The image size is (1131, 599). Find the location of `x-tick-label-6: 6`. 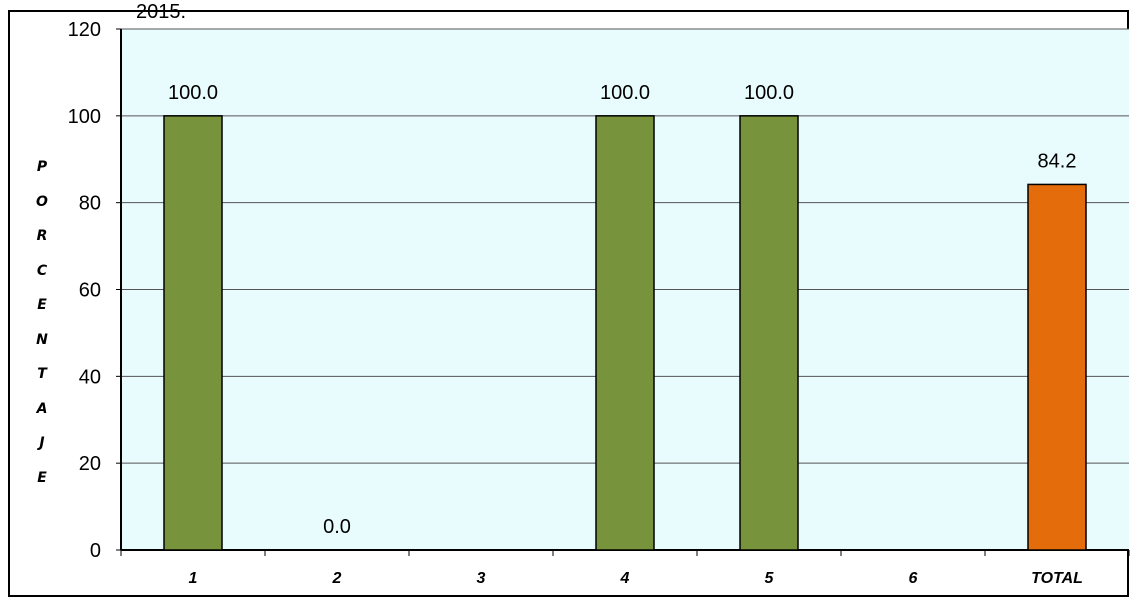

x-tick-label-6: 6 is located at coordinates (913, 578).